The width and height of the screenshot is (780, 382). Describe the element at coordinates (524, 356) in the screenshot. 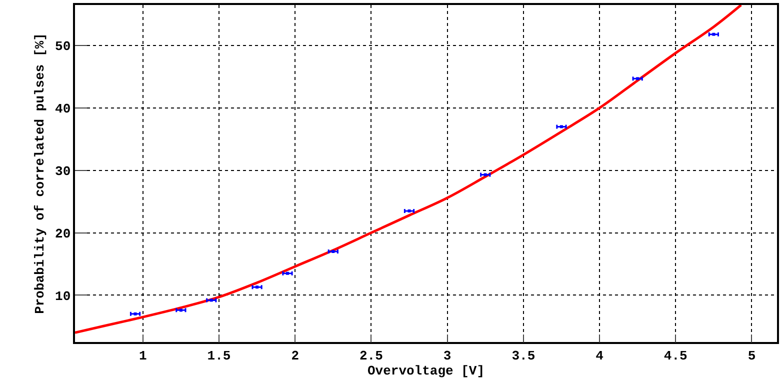

I see `x-tick-label: 3.5` at that location.